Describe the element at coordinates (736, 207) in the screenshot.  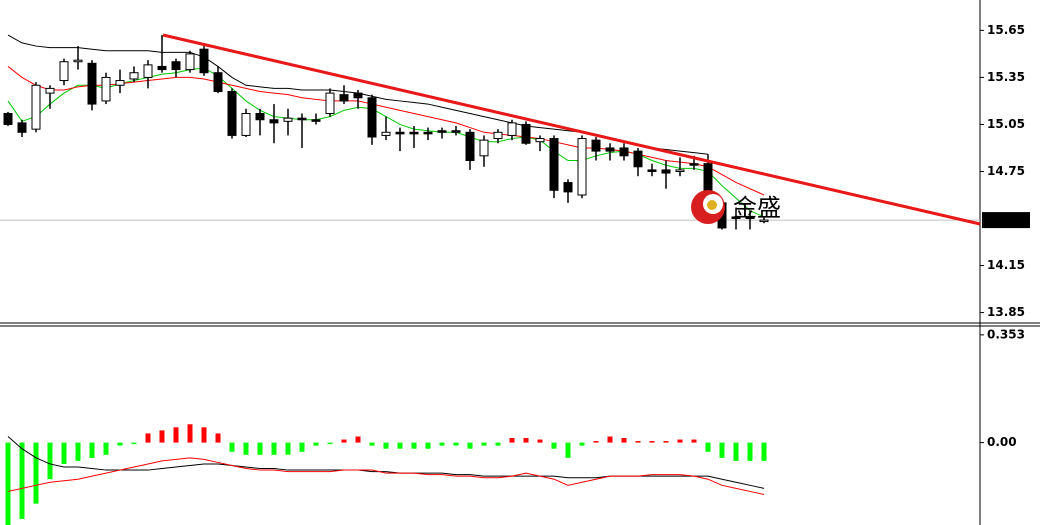
I see `watermark: 金盛` at that location.